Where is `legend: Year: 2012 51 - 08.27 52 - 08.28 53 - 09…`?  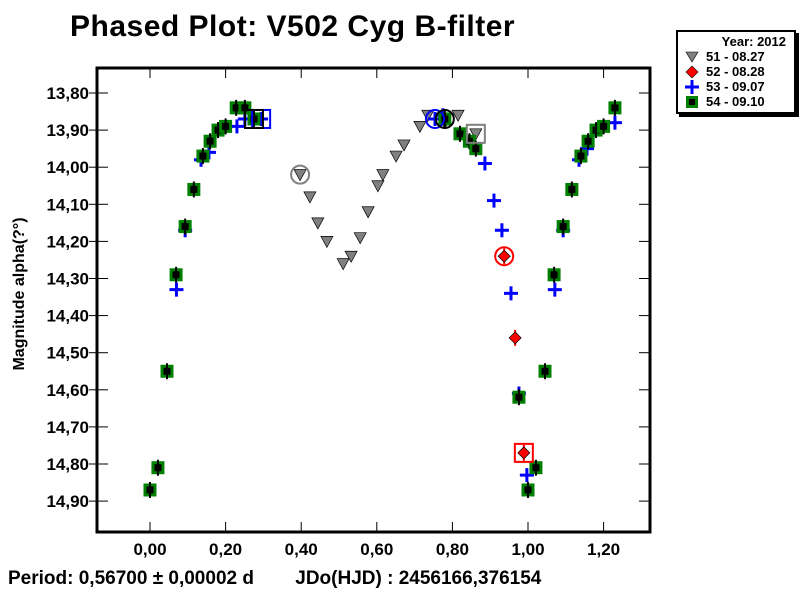 legend: Year: 2012 51 - 08.27 52 - 08.28 53 - 09… is located at coordinates (736, 72).